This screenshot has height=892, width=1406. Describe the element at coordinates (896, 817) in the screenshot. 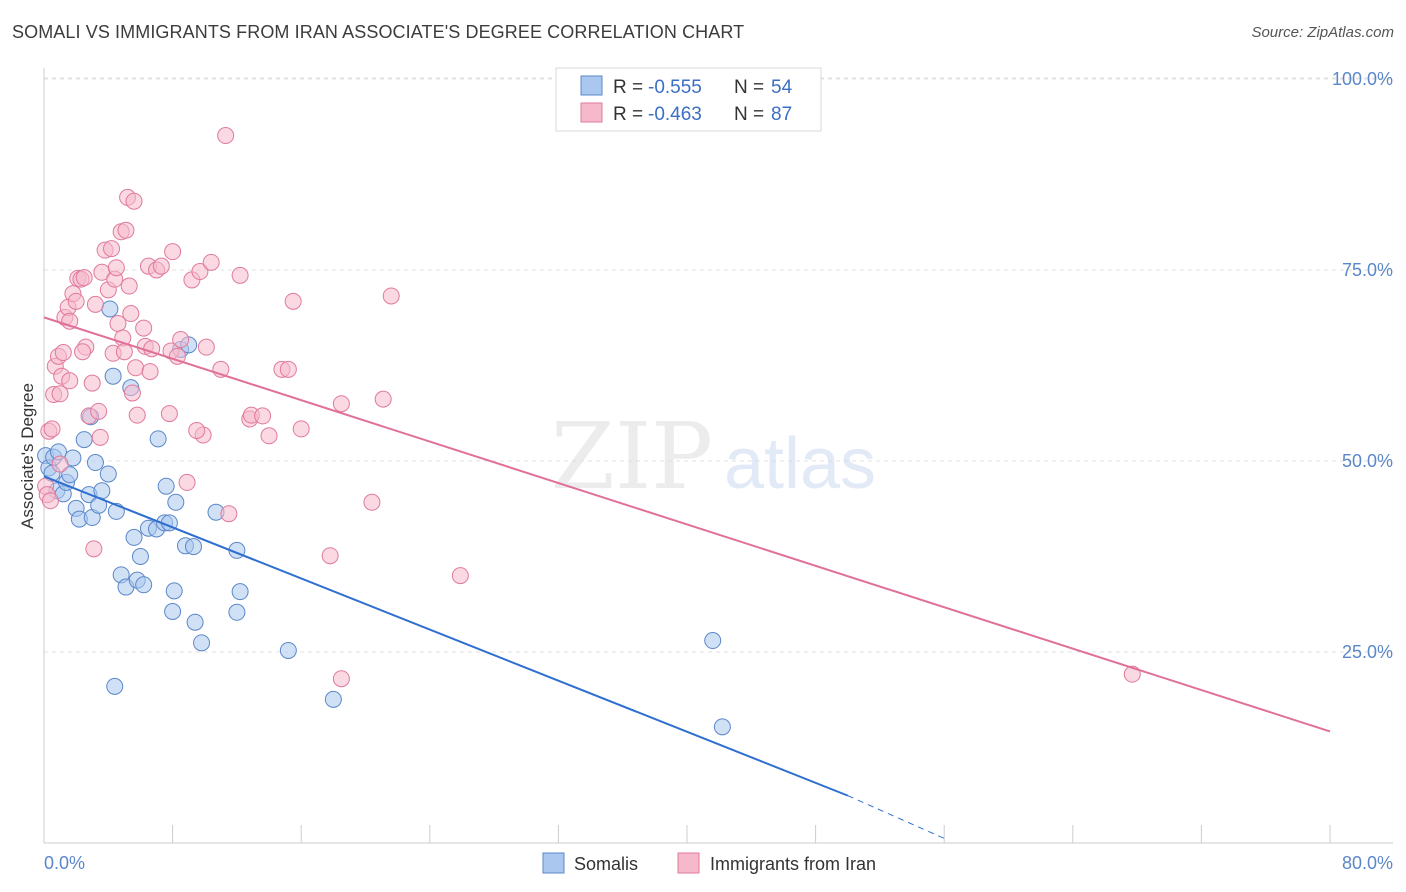

I see `somalis-trend-extension` at that location.